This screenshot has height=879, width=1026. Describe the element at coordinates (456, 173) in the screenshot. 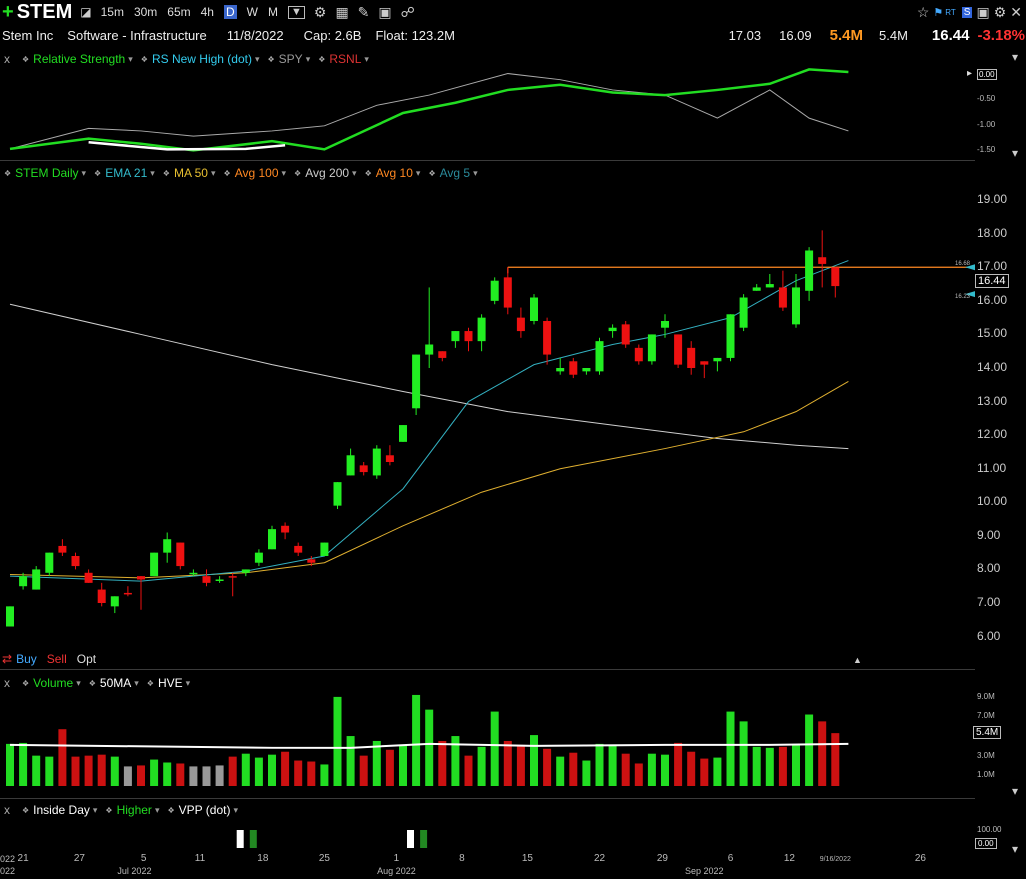

I see `price-legend-item: ❖ Avg 5 ▾` at that location.